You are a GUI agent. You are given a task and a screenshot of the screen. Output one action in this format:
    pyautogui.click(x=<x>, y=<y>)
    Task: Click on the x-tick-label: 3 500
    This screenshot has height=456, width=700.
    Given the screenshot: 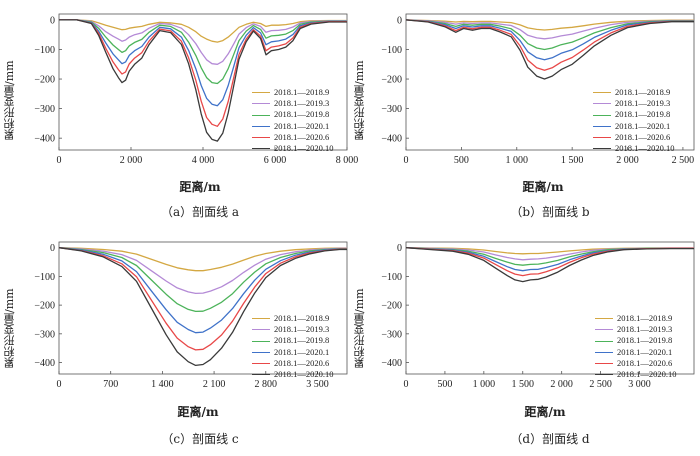 What is the action you would take?
    pyautogui.click(x=317, y=384)
    